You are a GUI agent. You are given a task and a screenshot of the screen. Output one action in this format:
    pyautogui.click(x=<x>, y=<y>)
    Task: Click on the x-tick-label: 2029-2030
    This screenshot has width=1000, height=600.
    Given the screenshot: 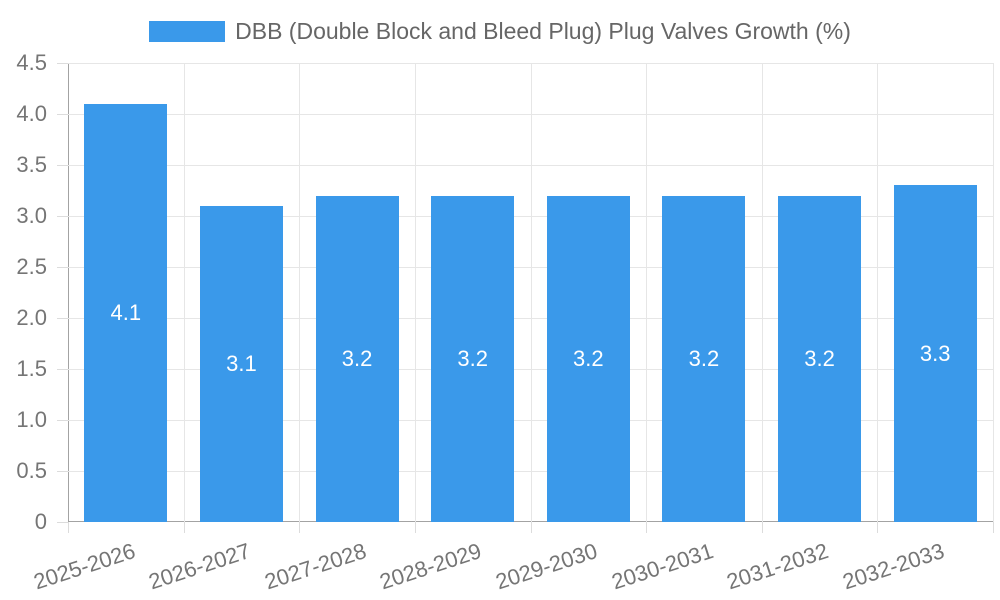 What is the action you would take?
    pyautogui.click(x=546, y=566)
    